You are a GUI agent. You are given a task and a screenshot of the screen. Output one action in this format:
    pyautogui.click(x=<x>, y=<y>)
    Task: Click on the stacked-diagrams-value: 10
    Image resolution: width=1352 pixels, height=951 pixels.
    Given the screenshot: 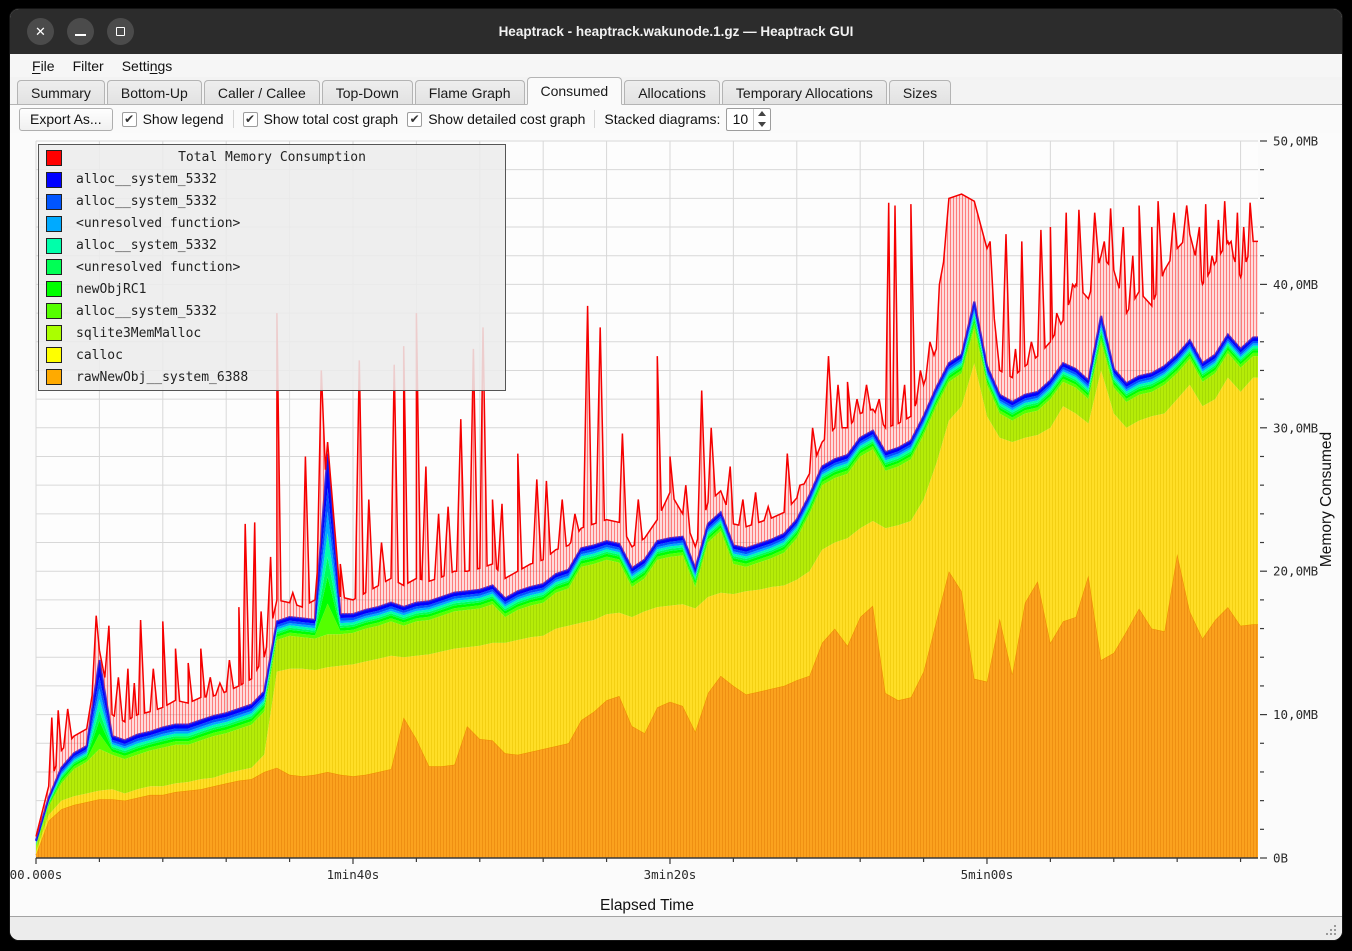 What is the action you would take?
    pyautogui.click(x=740, y=119)
    